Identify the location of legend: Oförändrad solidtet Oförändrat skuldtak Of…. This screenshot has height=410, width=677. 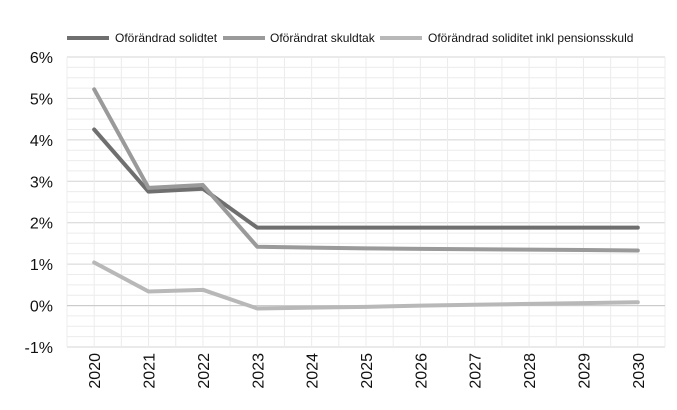
(350, 38).